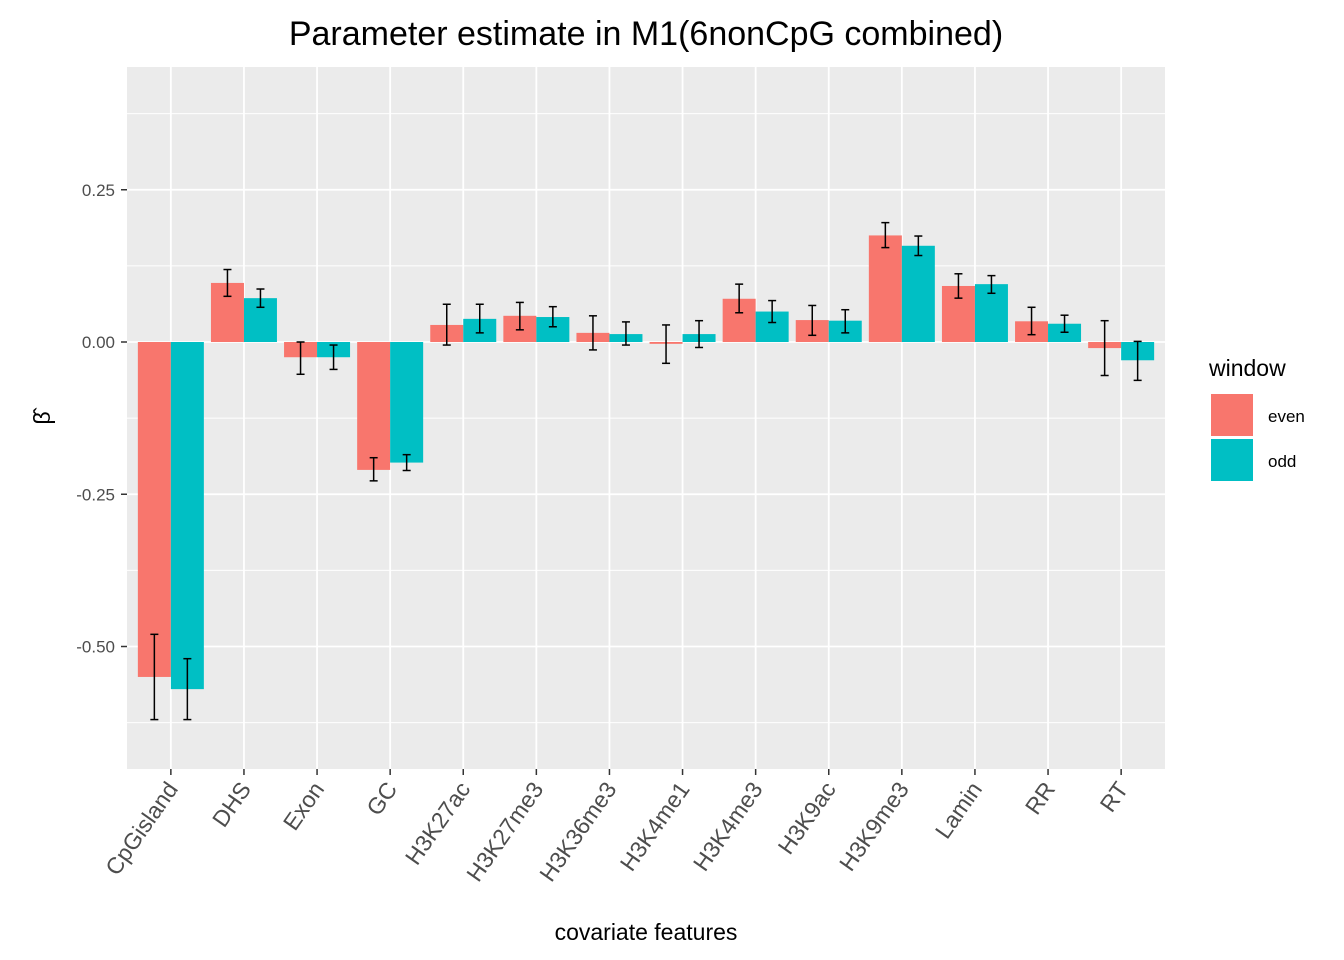 This screenshot has height=960, width=1344. What do you see at coordinates (231, 804) in the screenshot?
I see `x-tick-label: DHS` at bounding box center [231, 804].